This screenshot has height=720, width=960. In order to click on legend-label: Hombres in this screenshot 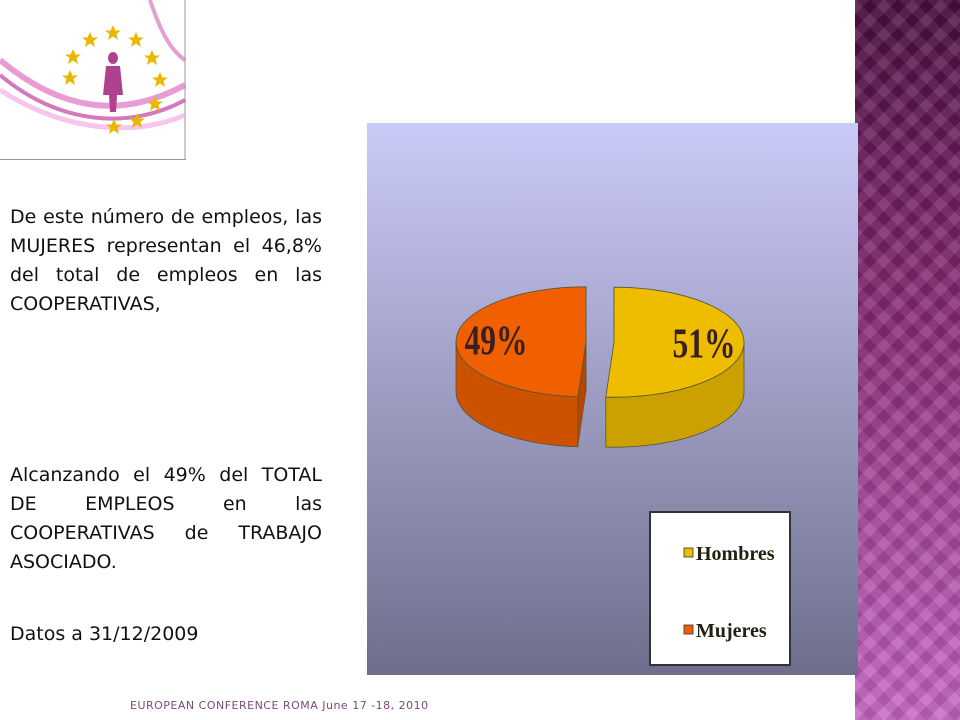, I will do `click(735, 554)`.